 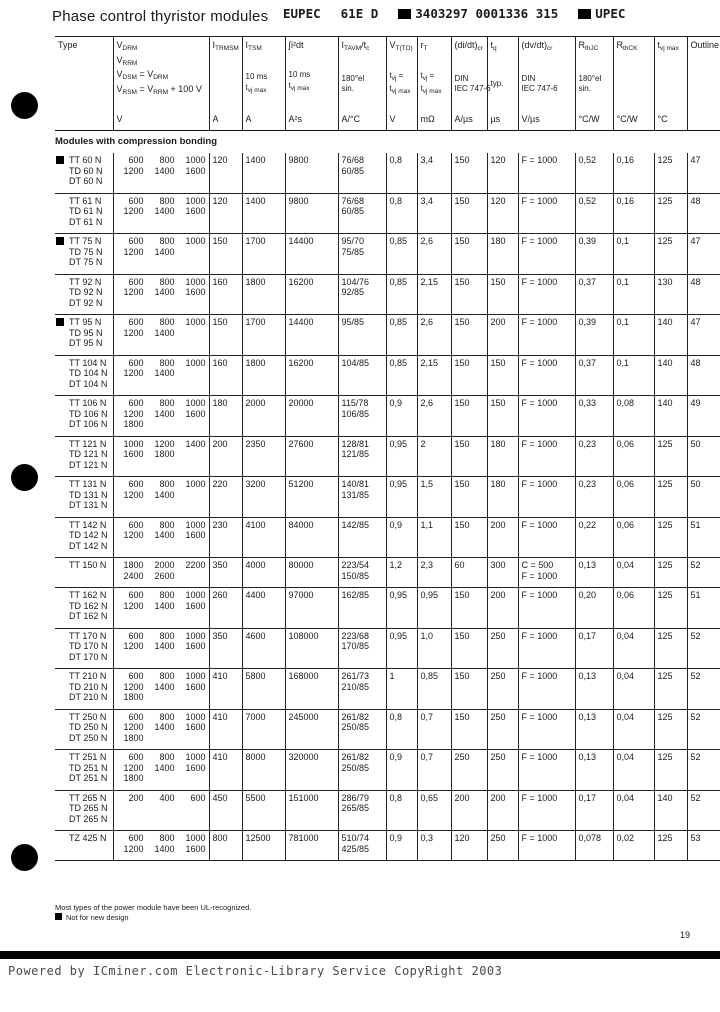 I want to click on cell-itsm: 5500, so click(x=263, y=810).